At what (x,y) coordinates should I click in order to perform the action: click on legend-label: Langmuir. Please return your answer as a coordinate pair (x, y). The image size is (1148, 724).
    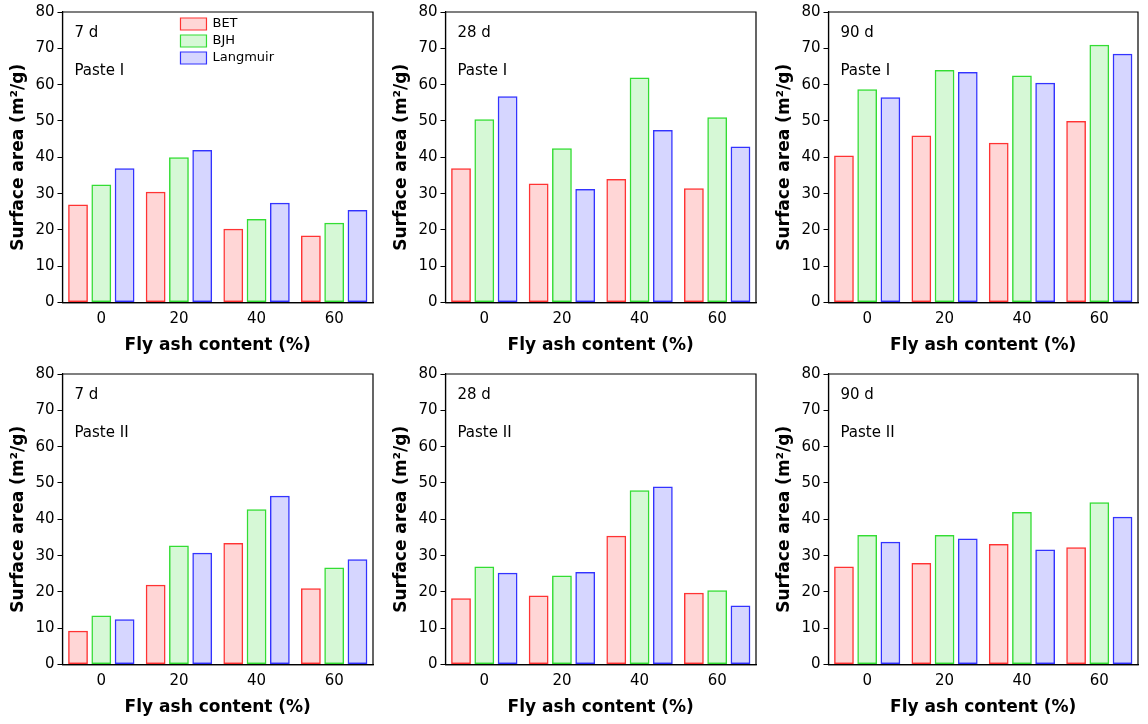
    Looking at the image, I should click on (243, 57).